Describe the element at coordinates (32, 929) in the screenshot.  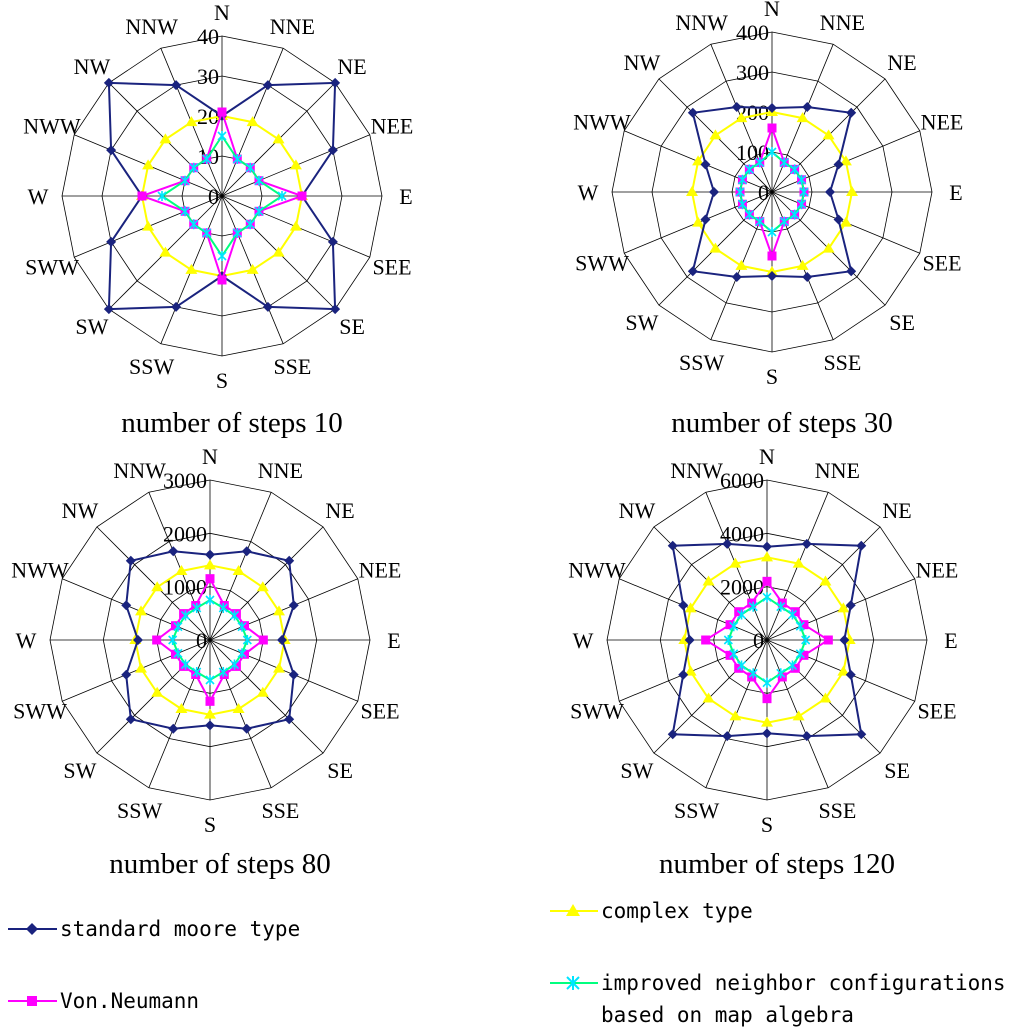
I see `legend-marker-diamond` at that location.